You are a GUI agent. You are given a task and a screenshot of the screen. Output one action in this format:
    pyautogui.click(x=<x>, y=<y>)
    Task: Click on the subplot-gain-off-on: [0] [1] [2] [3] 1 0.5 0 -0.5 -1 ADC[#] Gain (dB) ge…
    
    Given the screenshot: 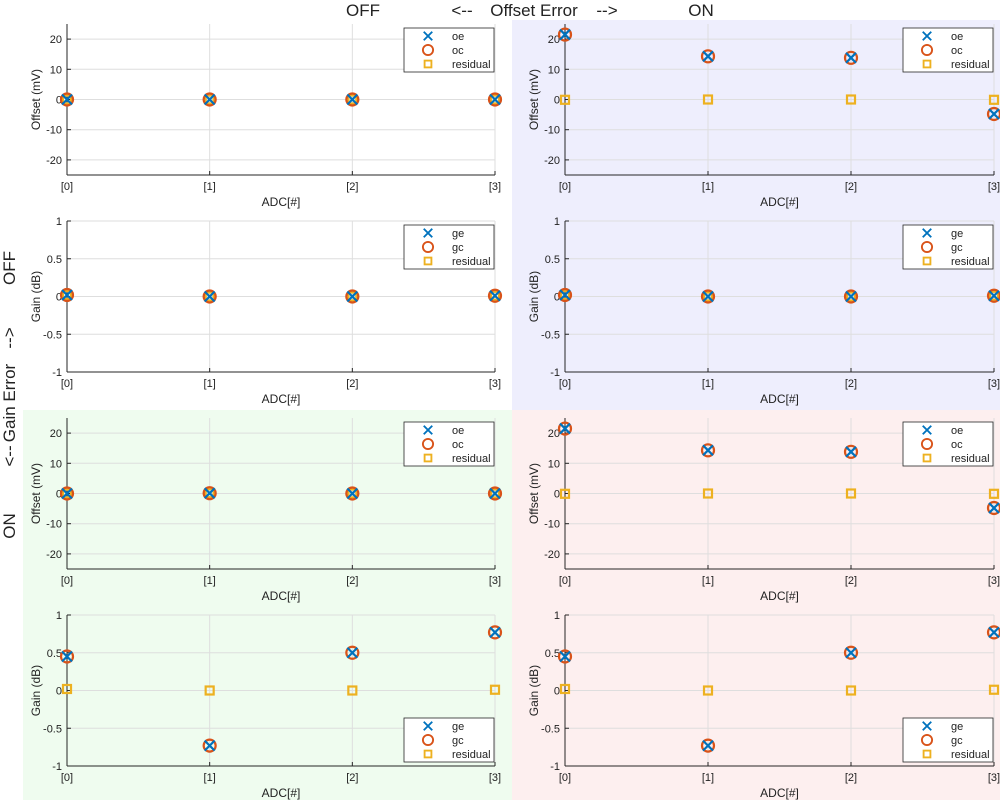 What is the action you would take?
    pyautogui.click(x=266, y=705)
    